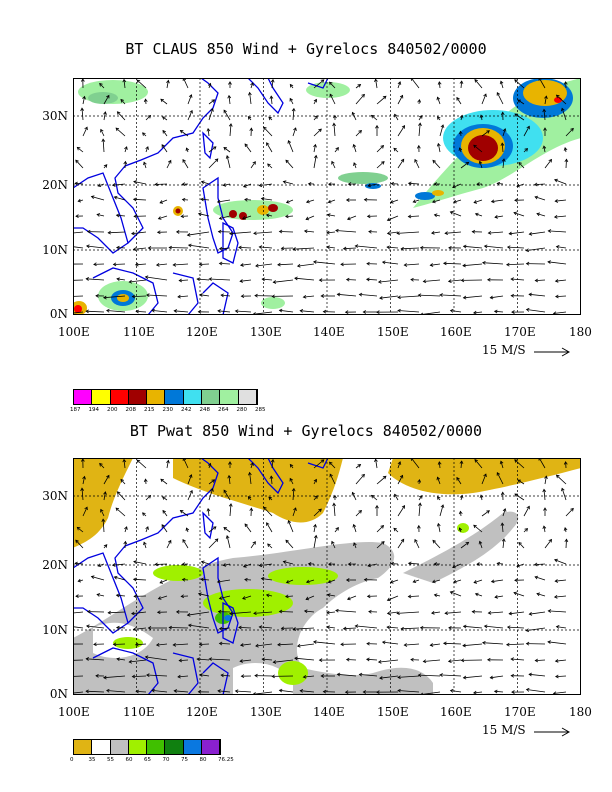 Image resolution: width=612 pixels, height=792 pixels. What do you see at coordinates (306, 49) in the screenshot?
I see `panel-1-title: BT CLAUS 850 Wind + Gyrelocs 840502/0000` at bounding box center [306, 49].